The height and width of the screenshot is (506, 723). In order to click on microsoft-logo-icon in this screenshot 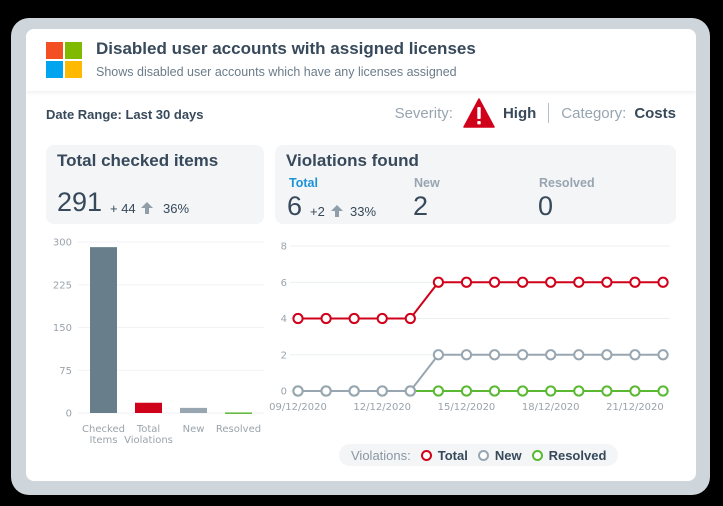, I will do `click(64, 60)`.